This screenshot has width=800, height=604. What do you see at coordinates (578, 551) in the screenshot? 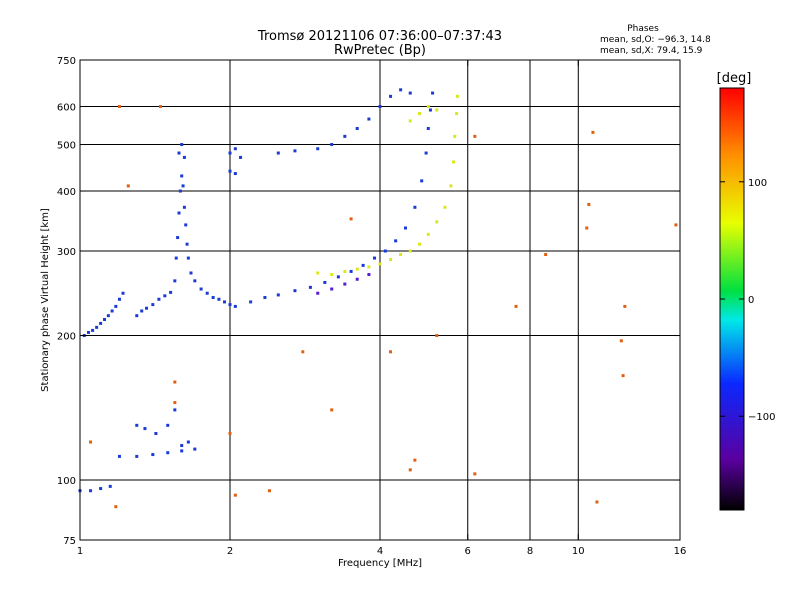
I see `x-tick-label: 10` at bounding box center [578, 551].